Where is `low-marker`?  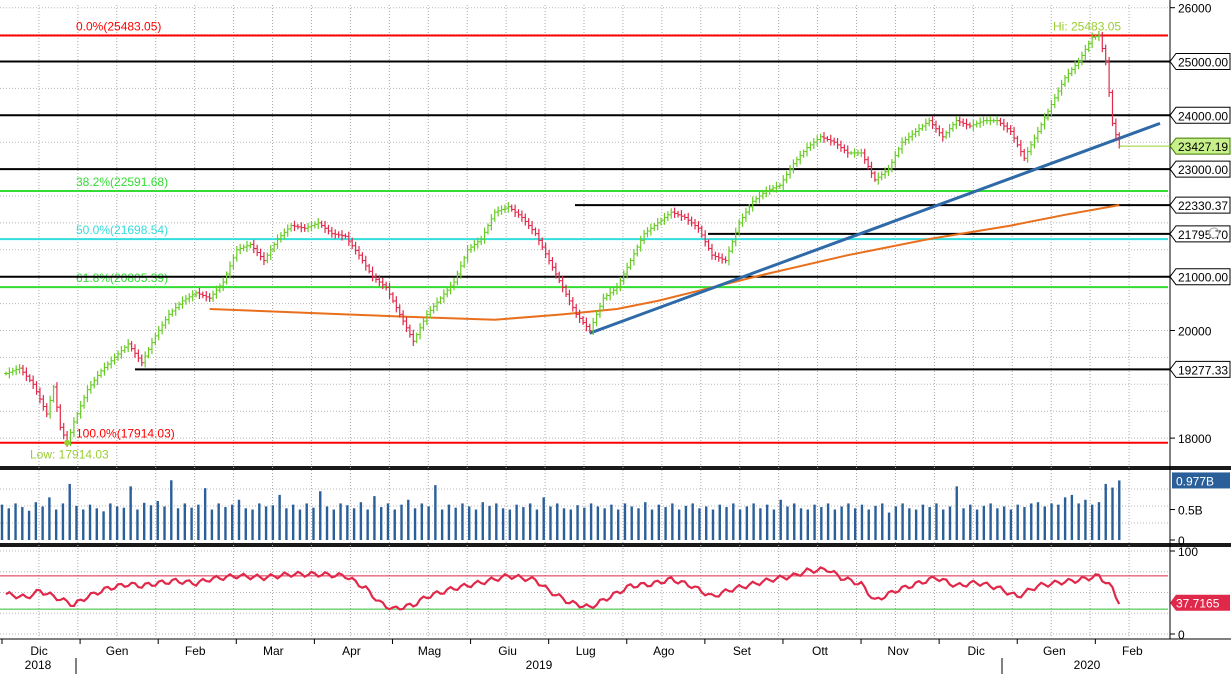 low-marker is located at coordinates (67, 442).